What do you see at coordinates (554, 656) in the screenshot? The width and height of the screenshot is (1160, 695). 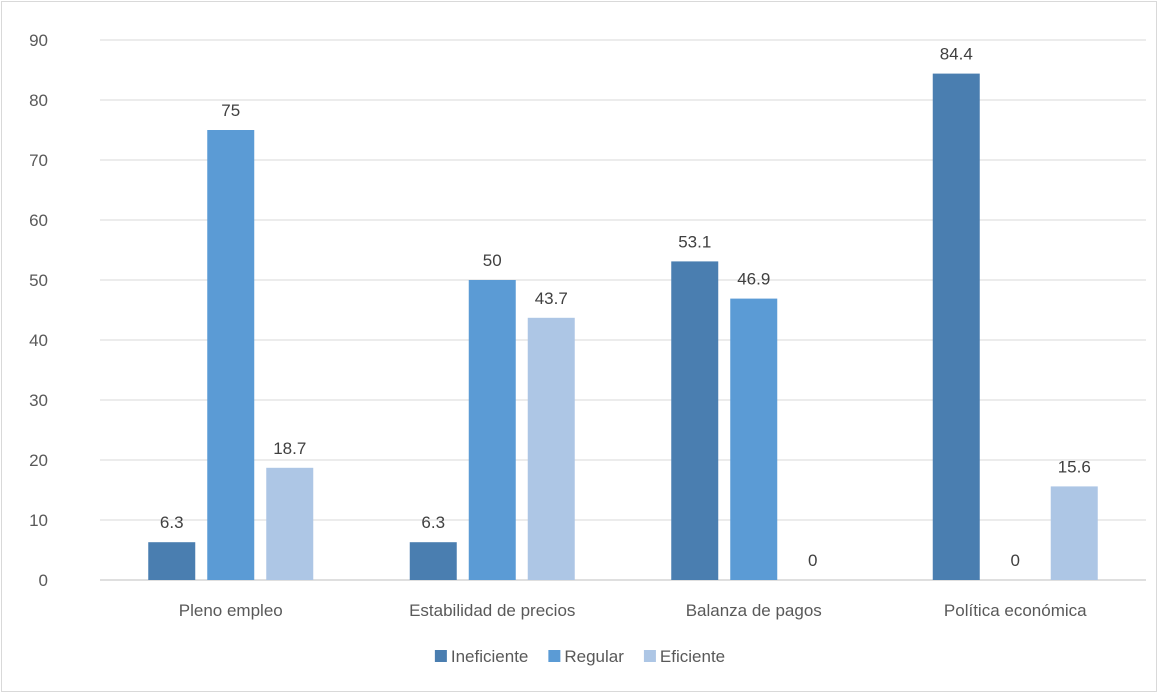 I see `legend-swatch-regular` at bounding box center [554, 656].